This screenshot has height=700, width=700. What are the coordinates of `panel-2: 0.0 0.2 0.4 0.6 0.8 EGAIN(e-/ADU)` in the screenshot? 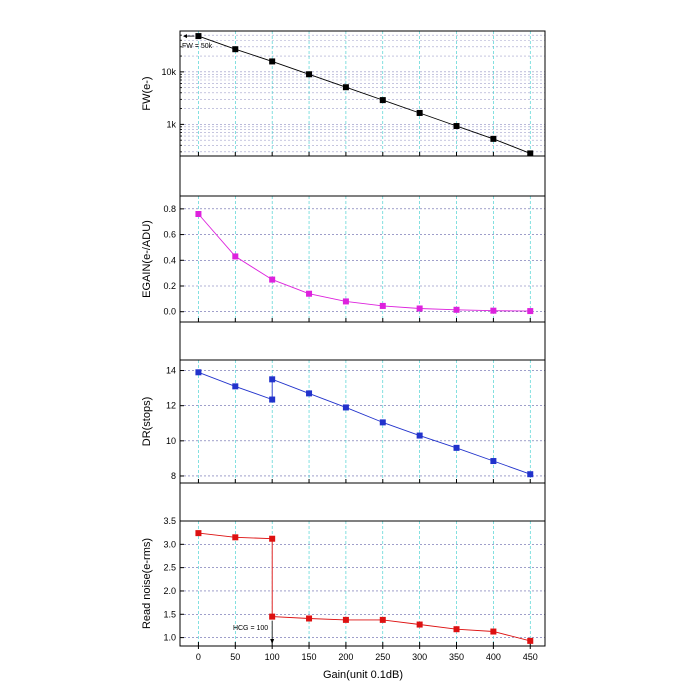 It's located at (343, 259).